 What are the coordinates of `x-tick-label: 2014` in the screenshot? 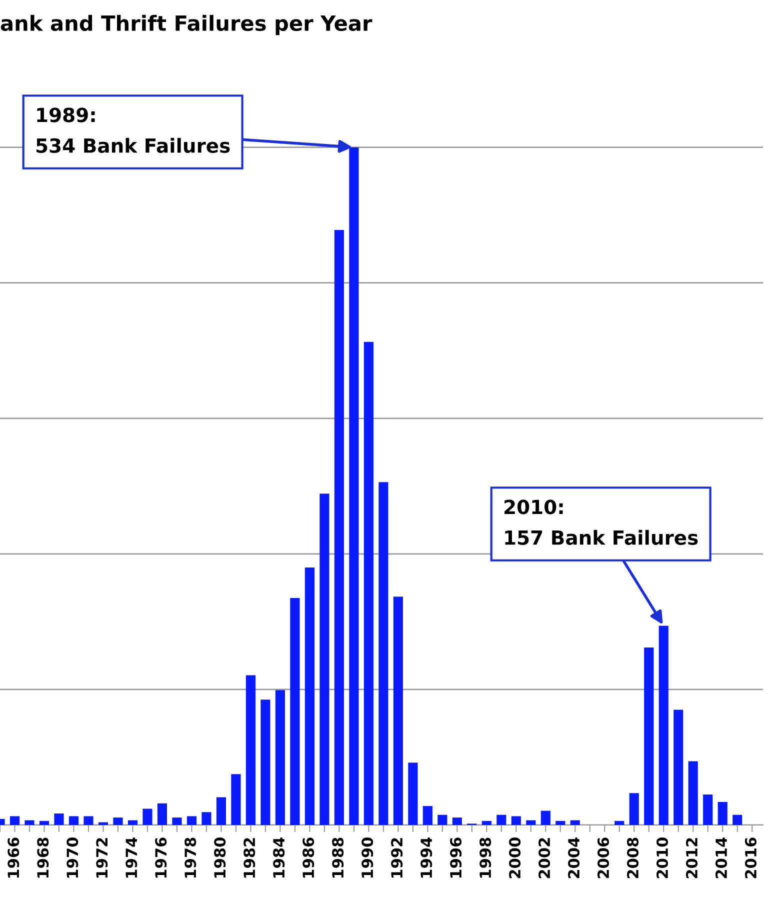 It's located at (721, 858).